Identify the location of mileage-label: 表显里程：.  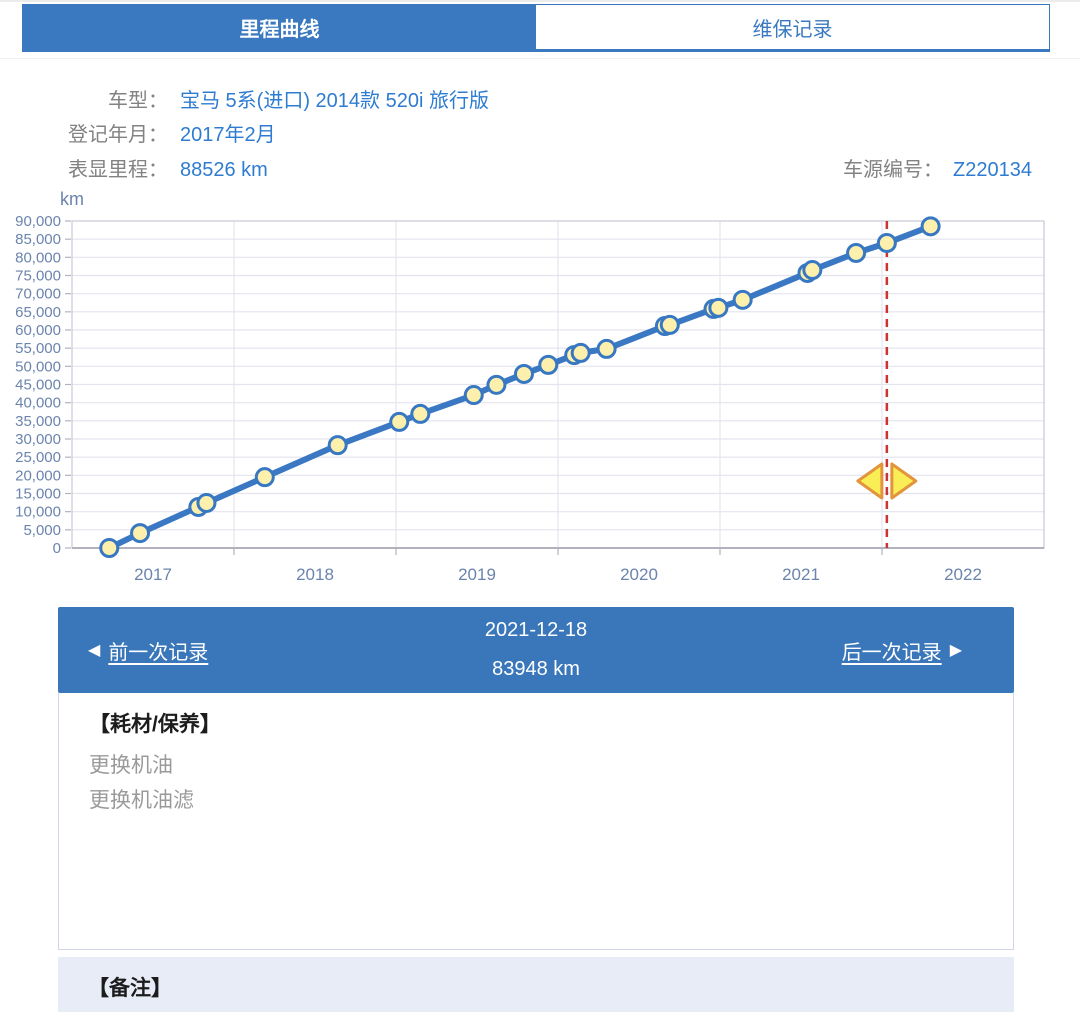
(118, 170).